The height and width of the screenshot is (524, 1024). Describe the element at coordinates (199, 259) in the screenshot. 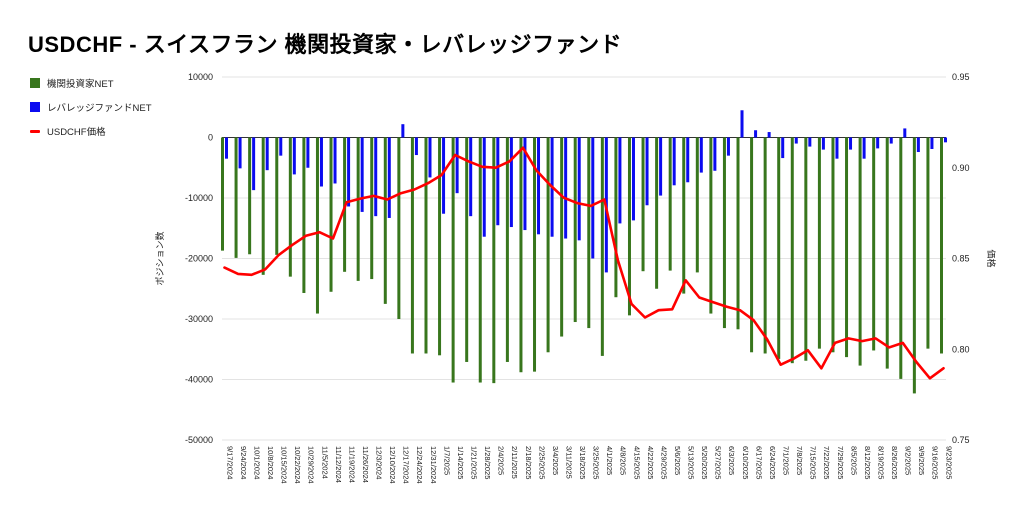

I see `y-left-tick: -20000` at that location.